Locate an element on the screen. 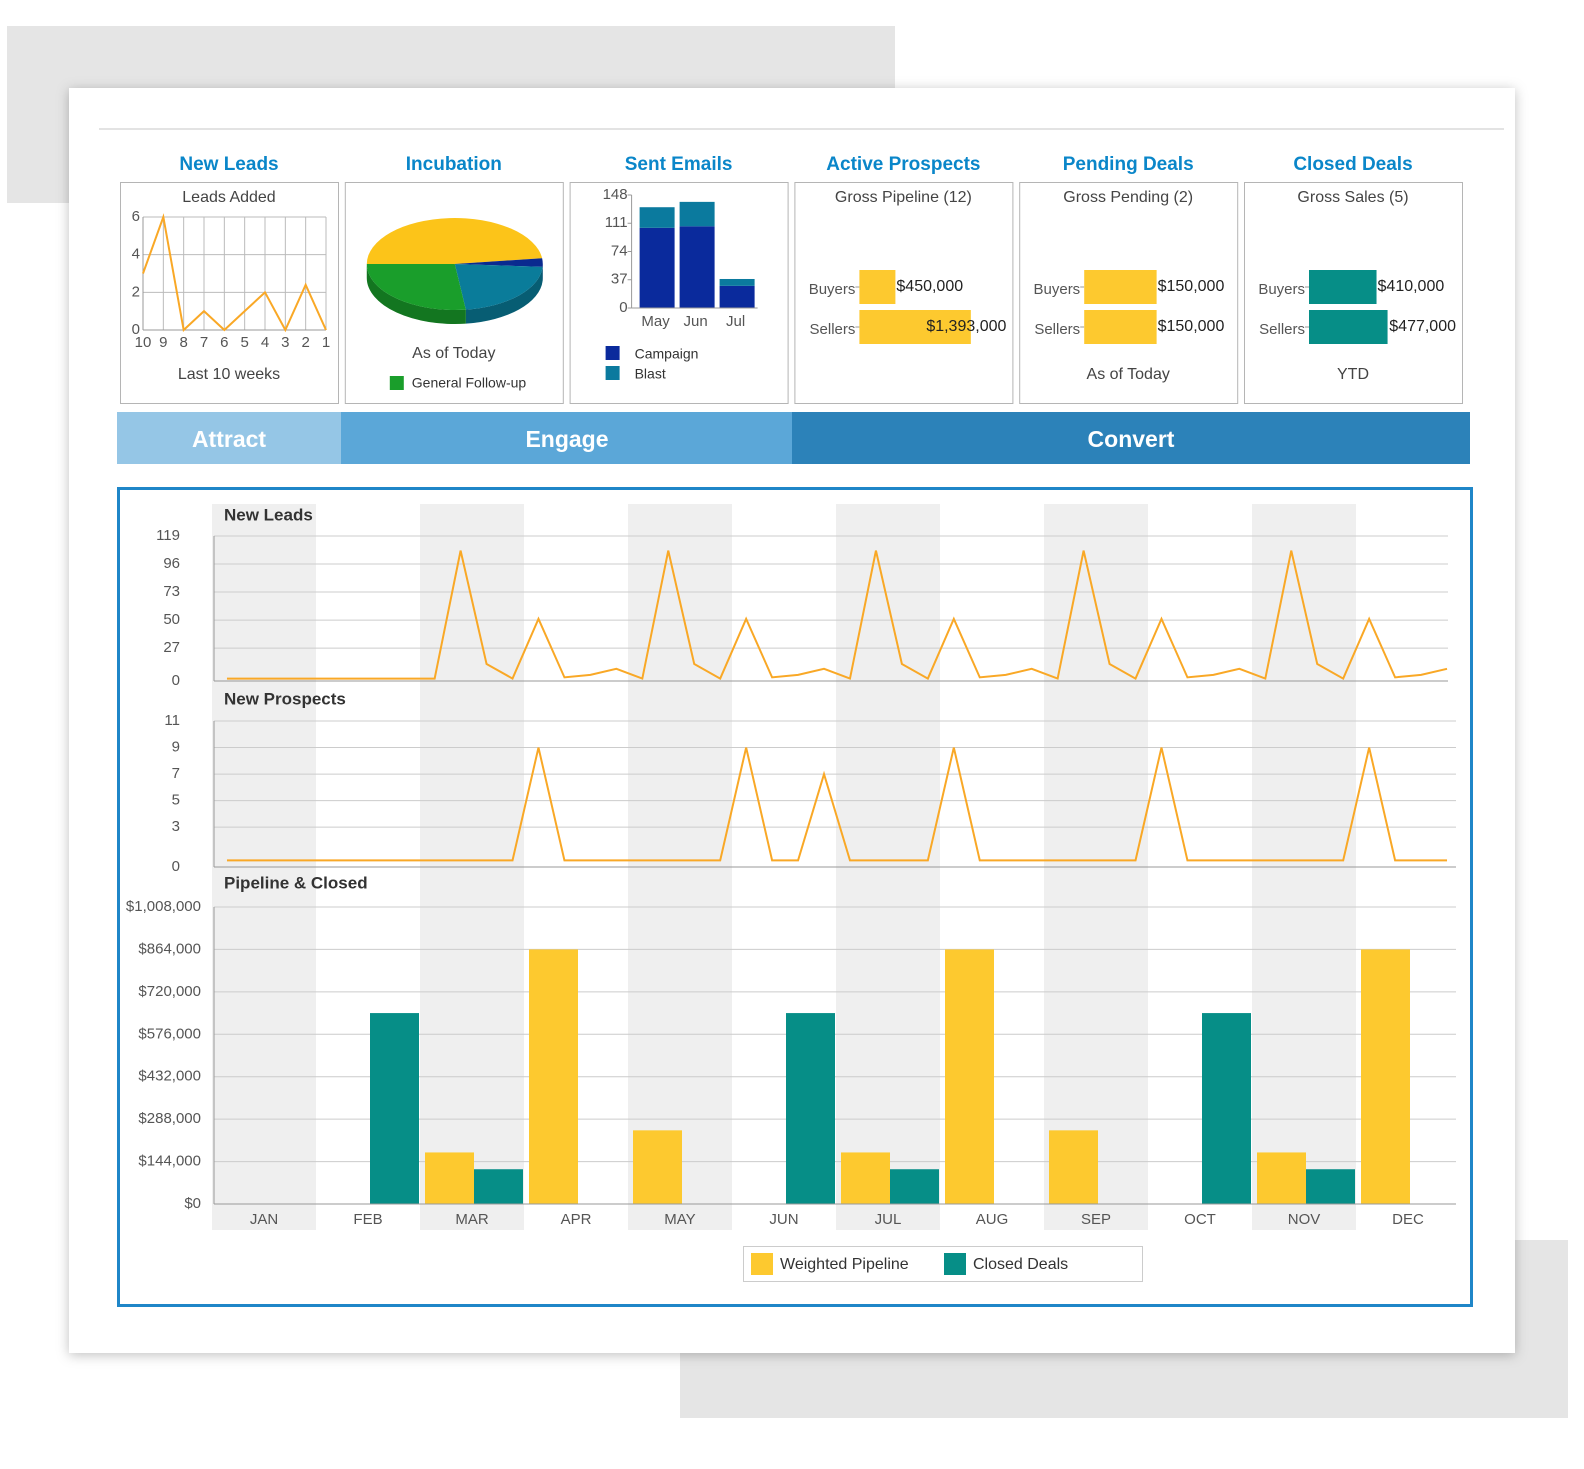  chart-title: Gross Pending (2) is located at coordinates (1128, 197).